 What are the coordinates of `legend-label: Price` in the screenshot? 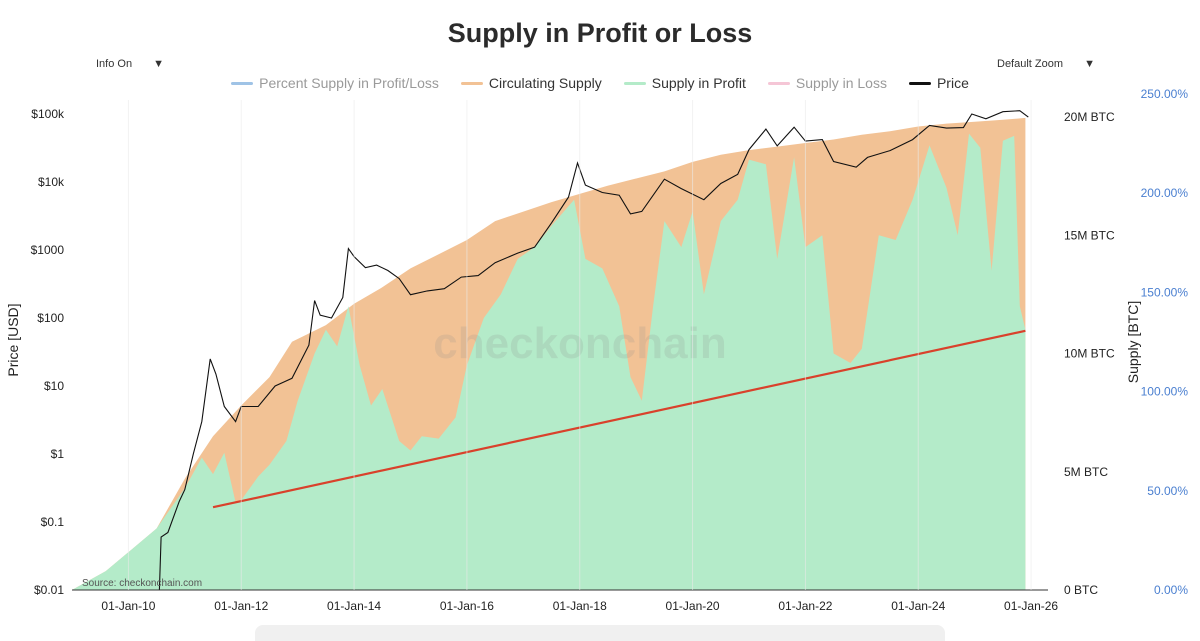 It's located at (952, 83).